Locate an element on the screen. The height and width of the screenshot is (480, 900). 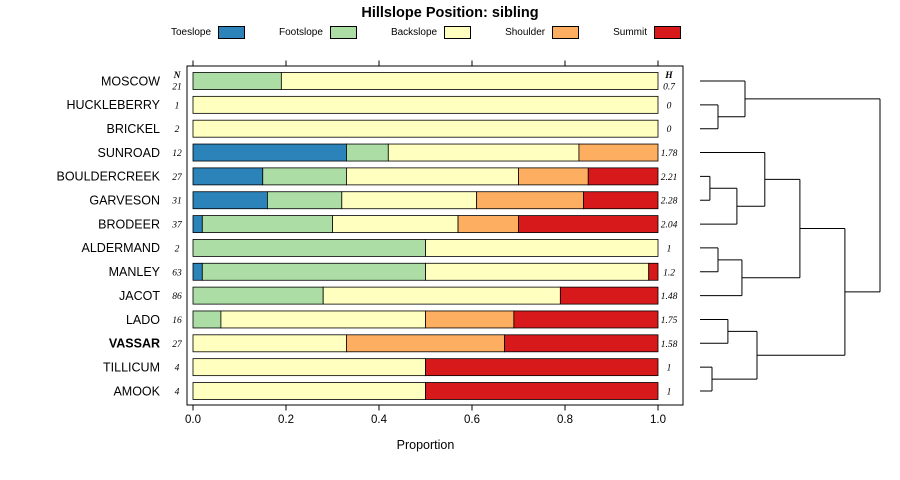
legend-item: Shoulder is located at coordinates (542, 32).